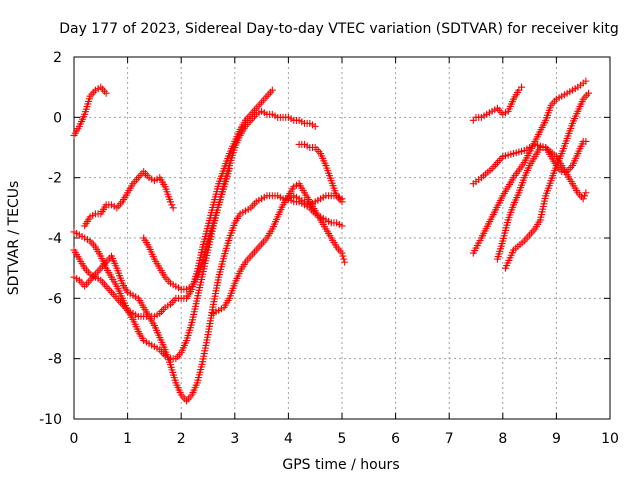 This screenshot has width=640, height=480. I want to click on y-tick-label: -4, so click(55, 239).